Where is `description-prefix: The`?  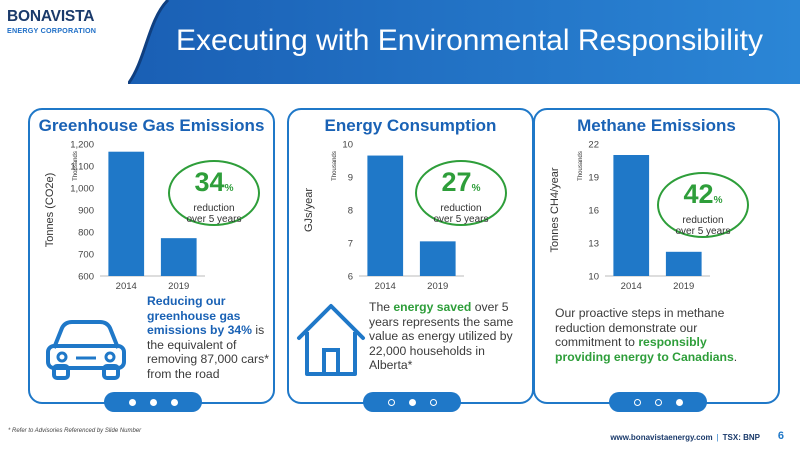 description-prefix: The is located at coordinates (381, 307).